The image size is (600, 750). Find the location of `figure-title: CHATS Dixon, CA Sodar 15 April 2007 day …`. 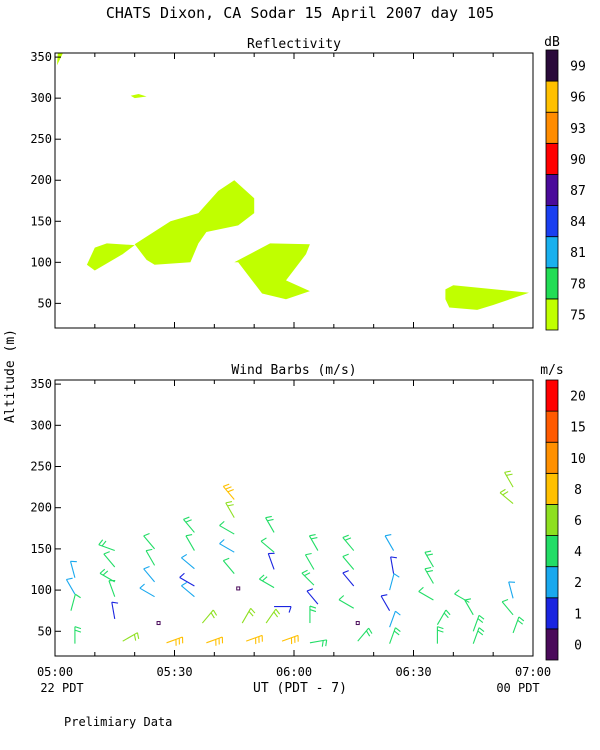

figure-title: CHATS Dixon, CA Sodar 15 April 2007 day … is located at coordinates (300, 13).